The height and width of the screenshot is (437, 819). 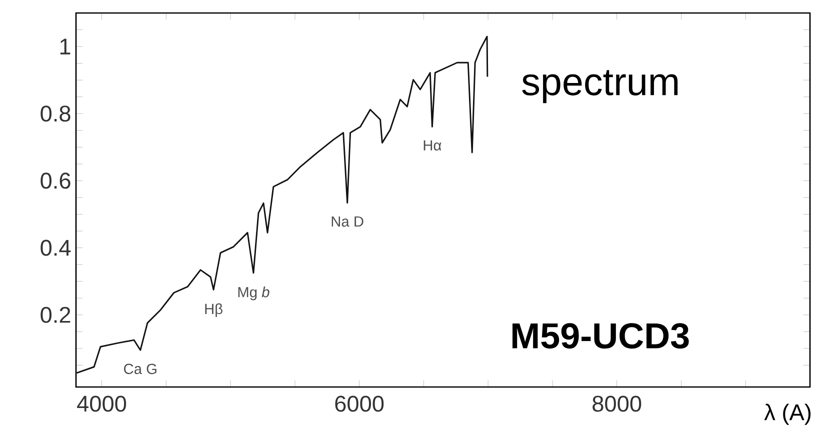 What do you see at coordinates (617, 404) in the screenshot?
I see `x-tick-label: 8000` at bounding box center [617, 404].